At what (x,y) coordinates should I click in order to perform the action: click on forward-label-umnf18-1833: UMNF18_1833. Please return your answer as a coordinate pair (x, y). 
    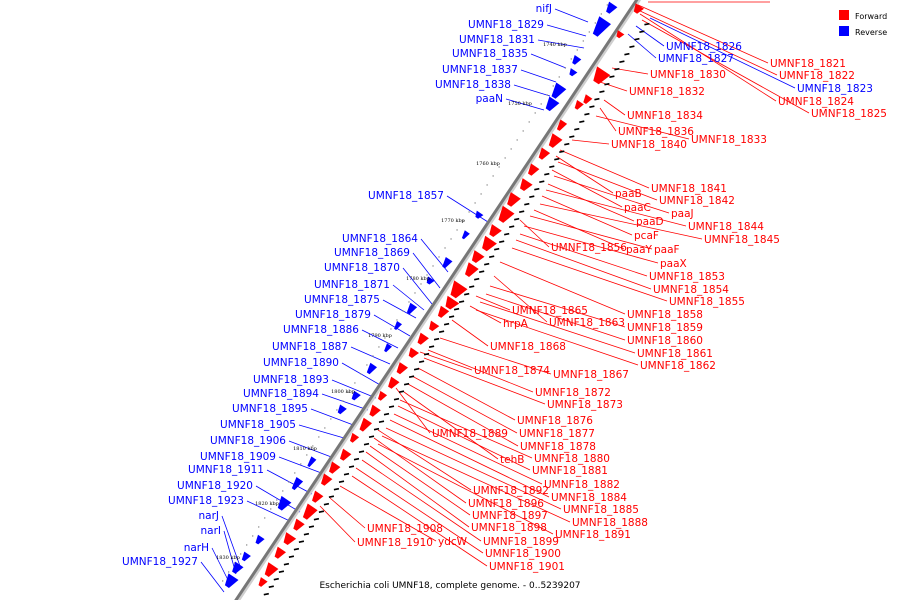
    Looking at the image, I should click on (729, 140).